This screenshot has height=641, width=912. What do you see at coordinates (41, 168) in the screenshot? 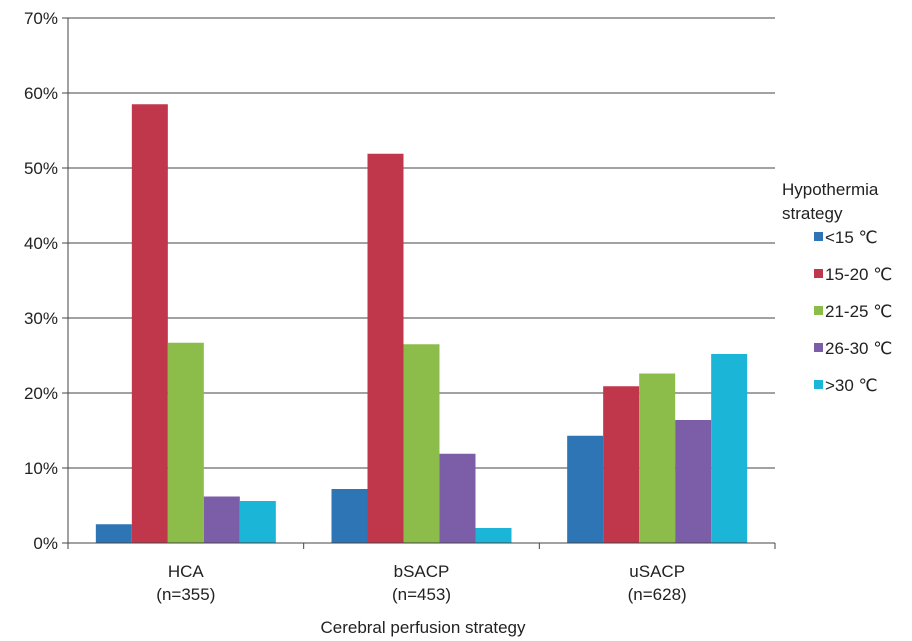
I see `y-tick-label: 50%` at bounding box center [41, 168].